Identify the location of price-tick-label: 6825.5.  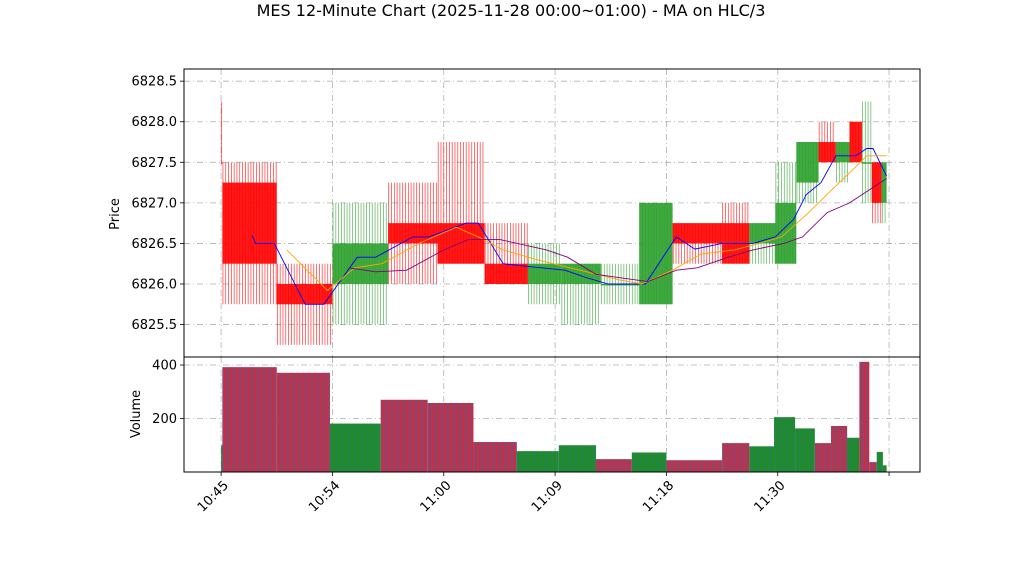
(155, 325).